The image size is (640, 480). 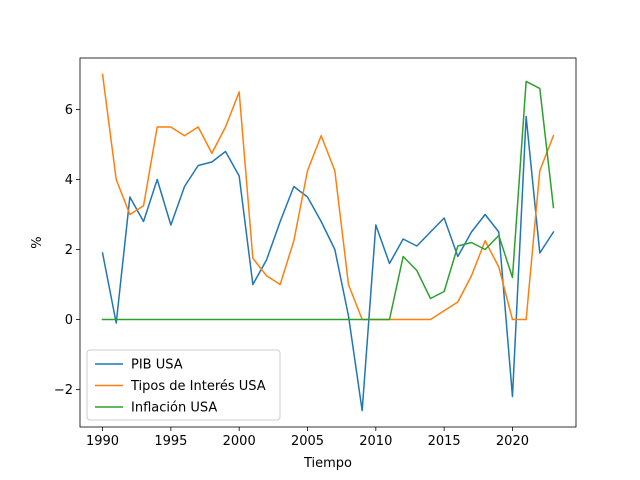 I want to click on y-axis-label: %, so click(x=37, y=242).